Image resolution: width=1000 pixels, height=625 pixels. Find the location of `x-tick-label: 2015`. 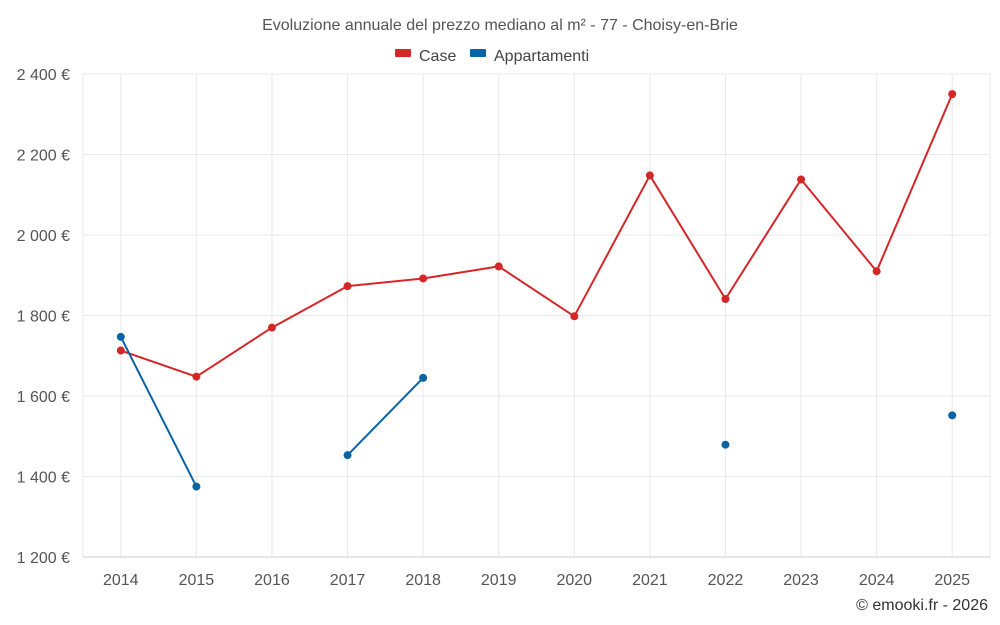

x-tick-label: 2015 is located at coordinates (197, 580).